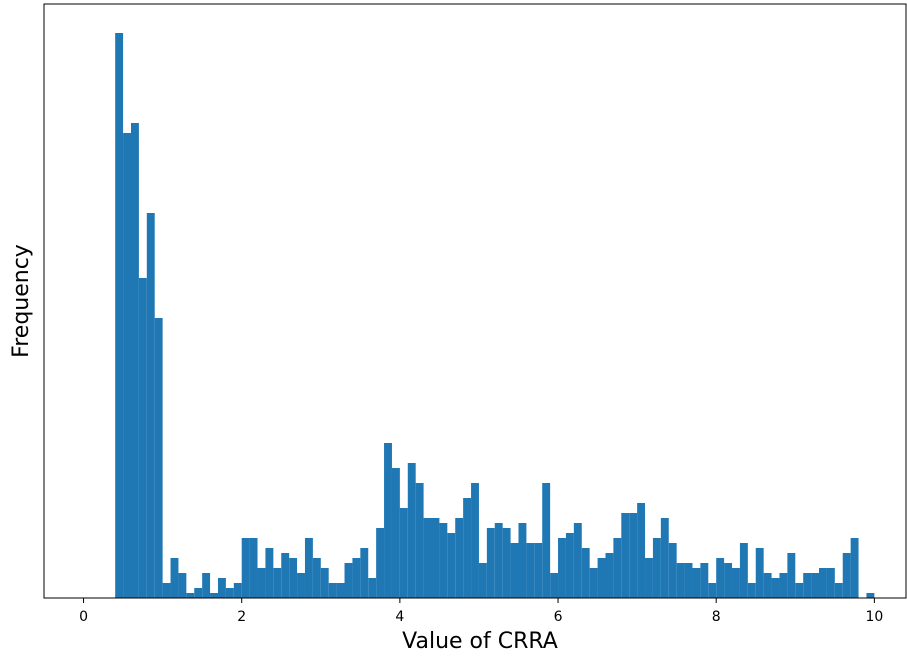  I want to click on x-tick-label: 8, so click(716, 617).